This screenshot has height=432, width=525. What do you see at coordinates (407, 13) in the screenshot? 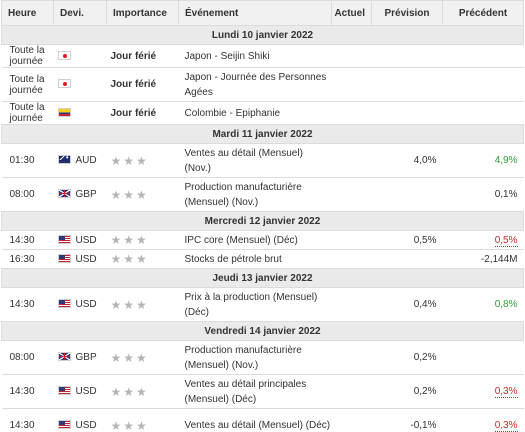
I see `col-header-forecast: Prévision` at bounding box center [407, 13].